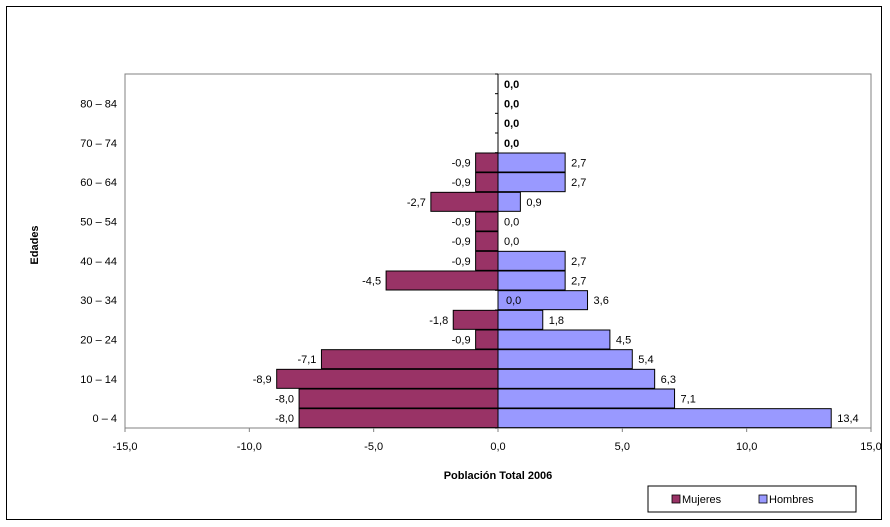  Describe the element at coordinates (98, 105) in the screenshot. I see `y-tick-label: 80 – 84` at that location.